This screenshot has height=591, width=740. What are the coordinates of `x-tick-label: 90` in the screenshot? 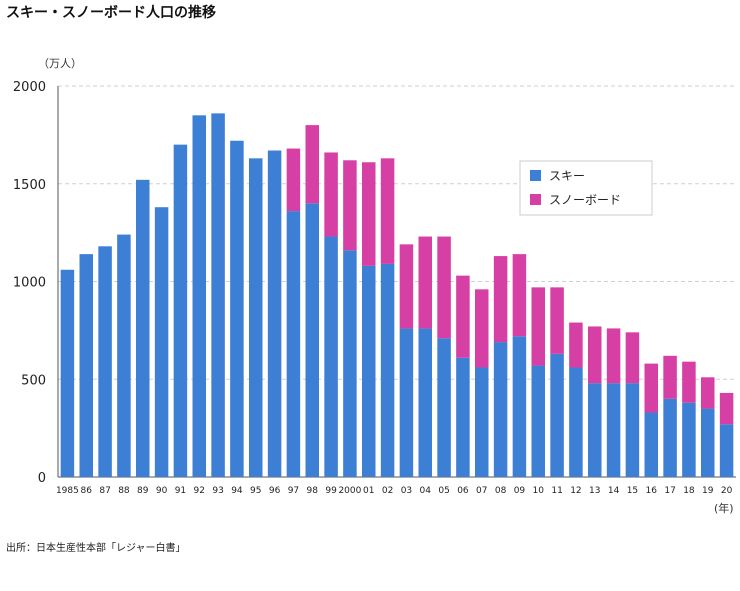 It's located at (162, 491).